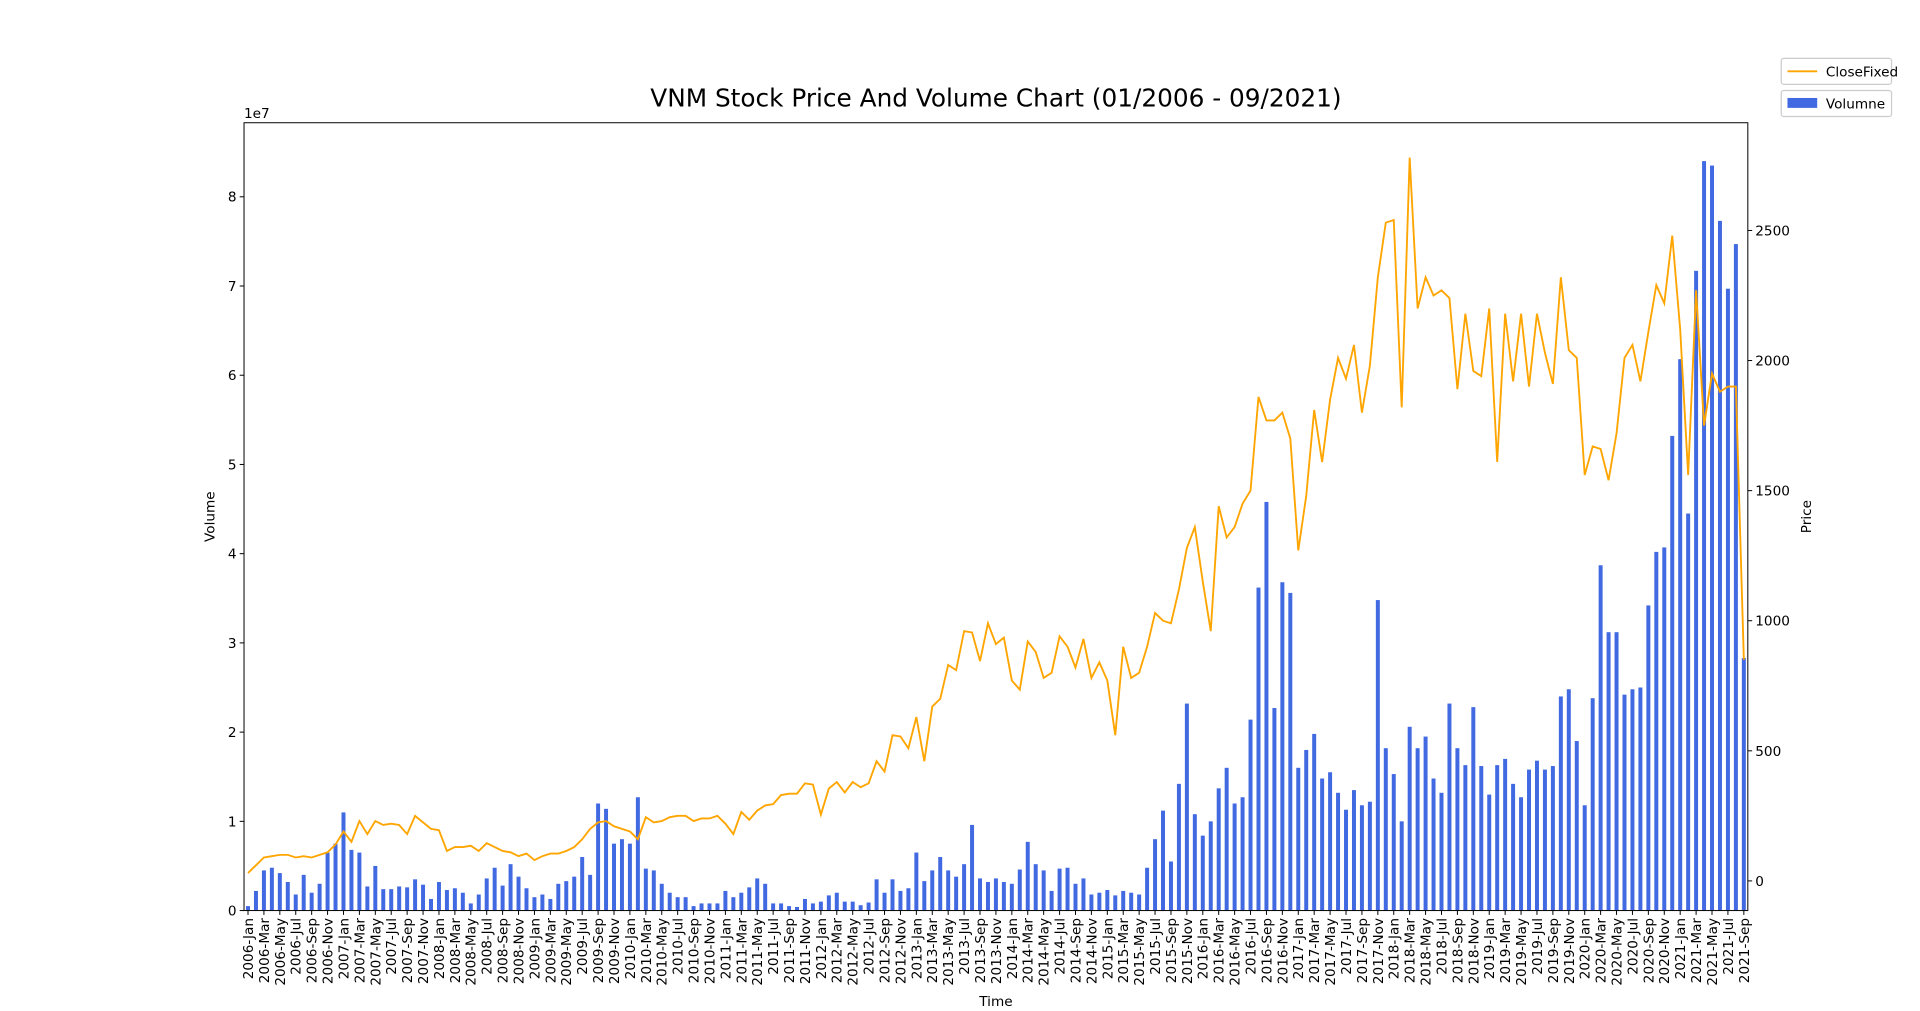  What do you see at coordinates (806, 951) in the screenshot?
I see `x-tick-label: 2011-Nov` at bounding box center [806, 951].